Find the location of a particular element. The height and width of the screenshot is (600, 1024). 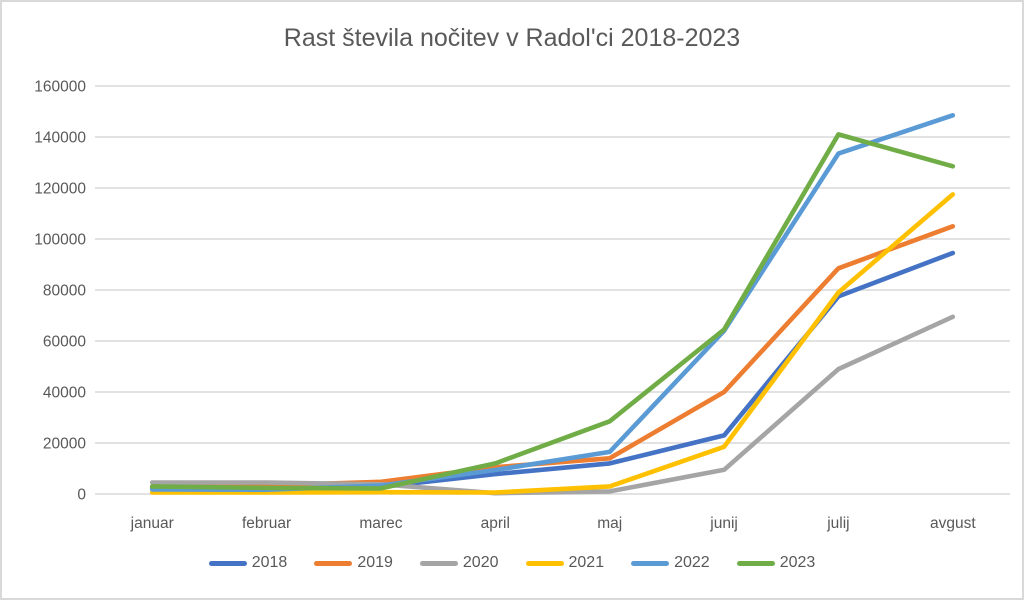

x-tick-label: julij is located at coordinates (837, 523).